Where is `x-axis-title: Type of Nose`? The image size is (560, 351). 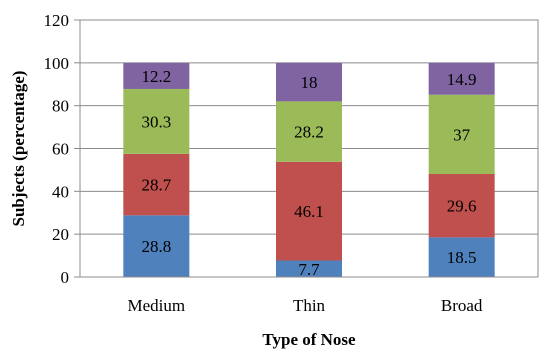
x-axis-title: Type of Nose is located at coordinates (309, 339).